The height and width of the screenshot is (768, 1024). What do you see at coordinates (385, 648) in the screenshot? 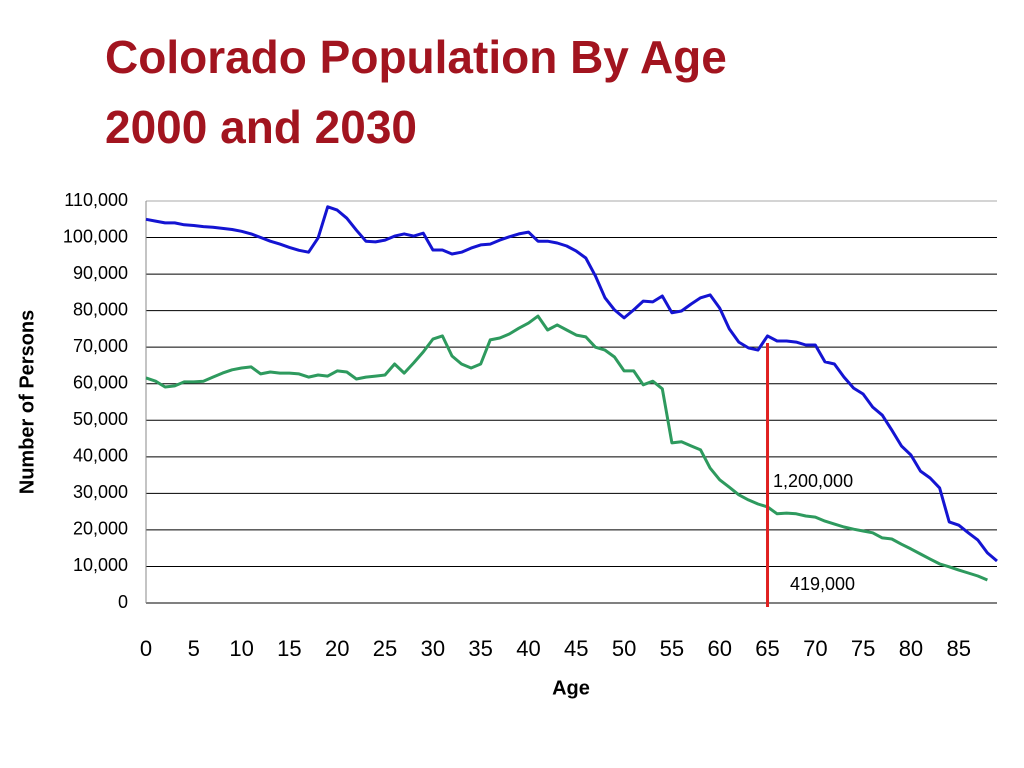
I see `x-tick-label: 25` at bounding box center [385, 648].